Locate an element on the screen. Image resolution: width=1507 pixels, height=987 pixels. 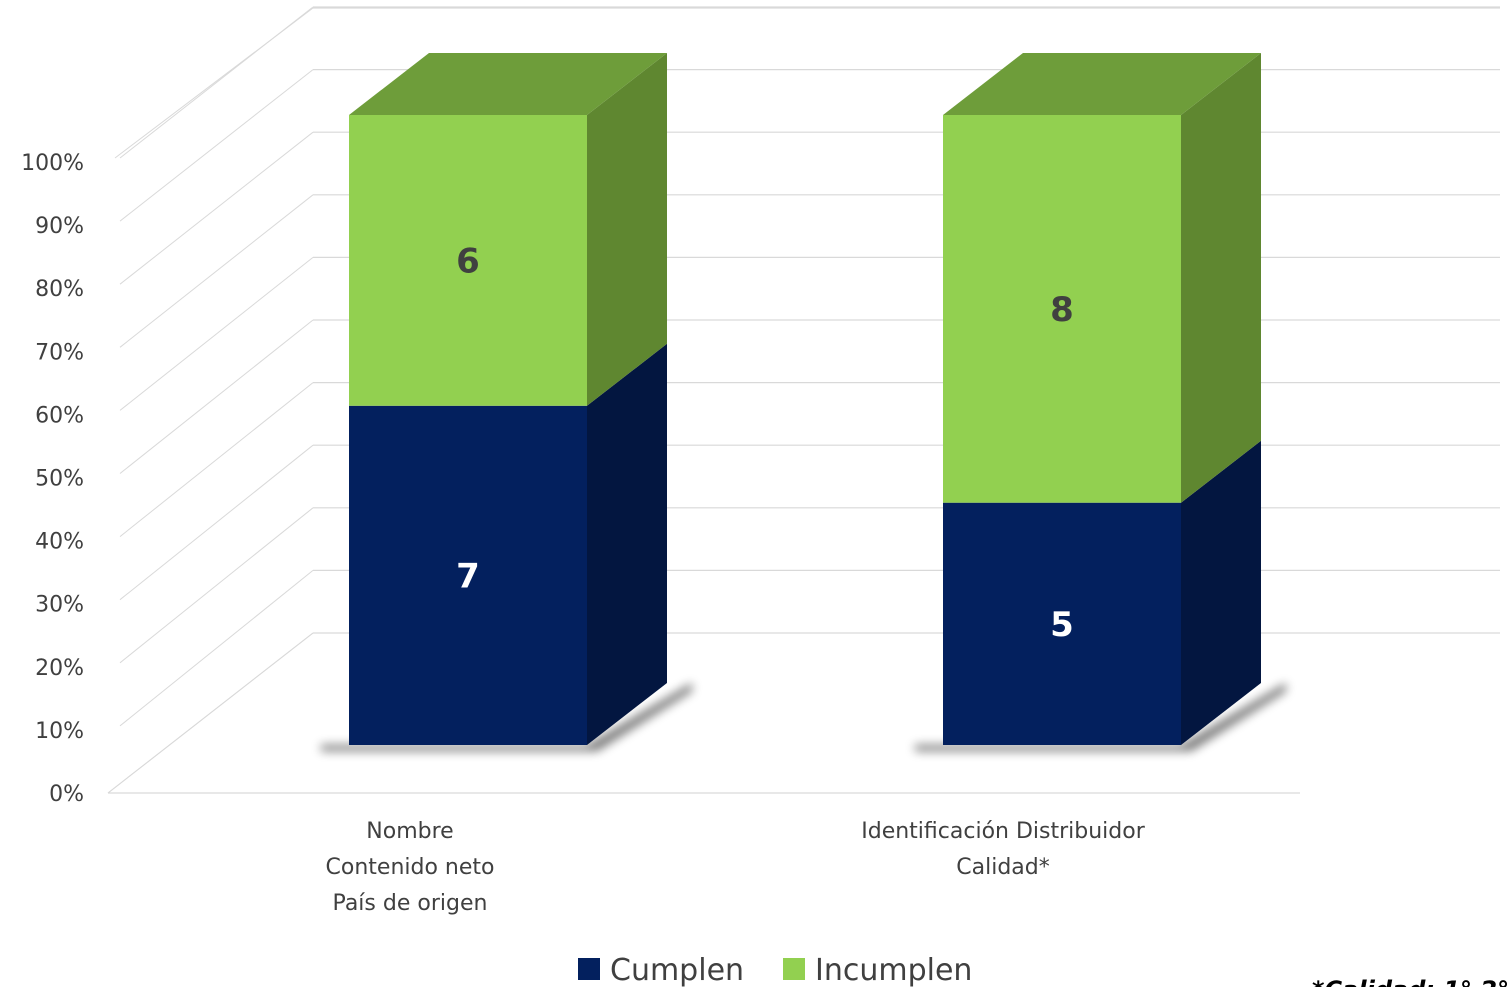
legend: Cumplen Incumplen is located at coordinates (775, 970).